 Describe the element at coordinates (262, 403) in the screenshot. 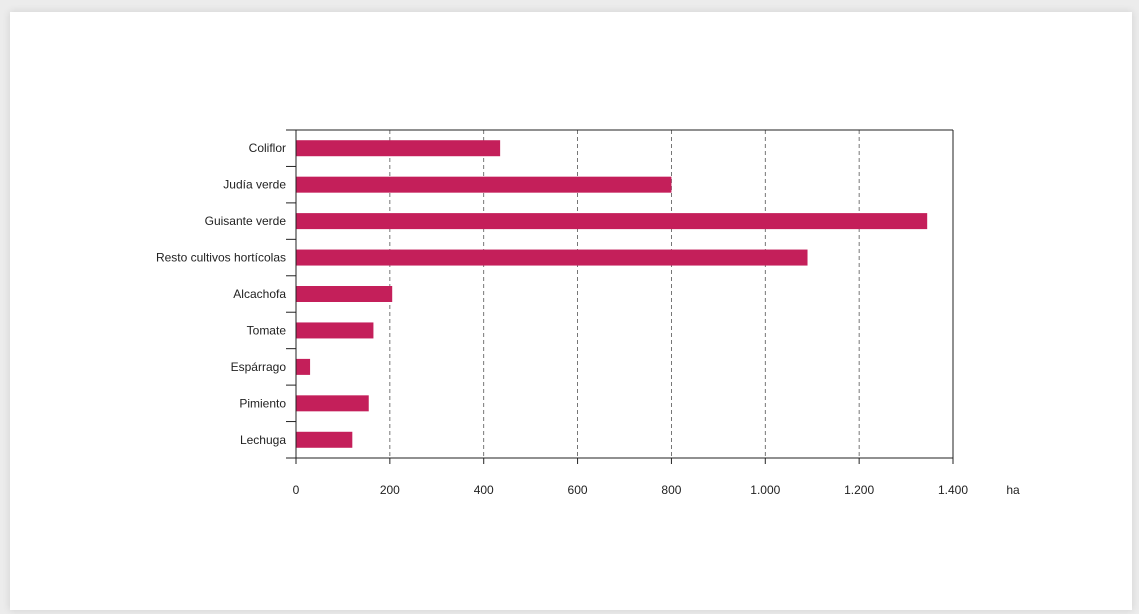

I see `category-label: Pimiento` at that location.